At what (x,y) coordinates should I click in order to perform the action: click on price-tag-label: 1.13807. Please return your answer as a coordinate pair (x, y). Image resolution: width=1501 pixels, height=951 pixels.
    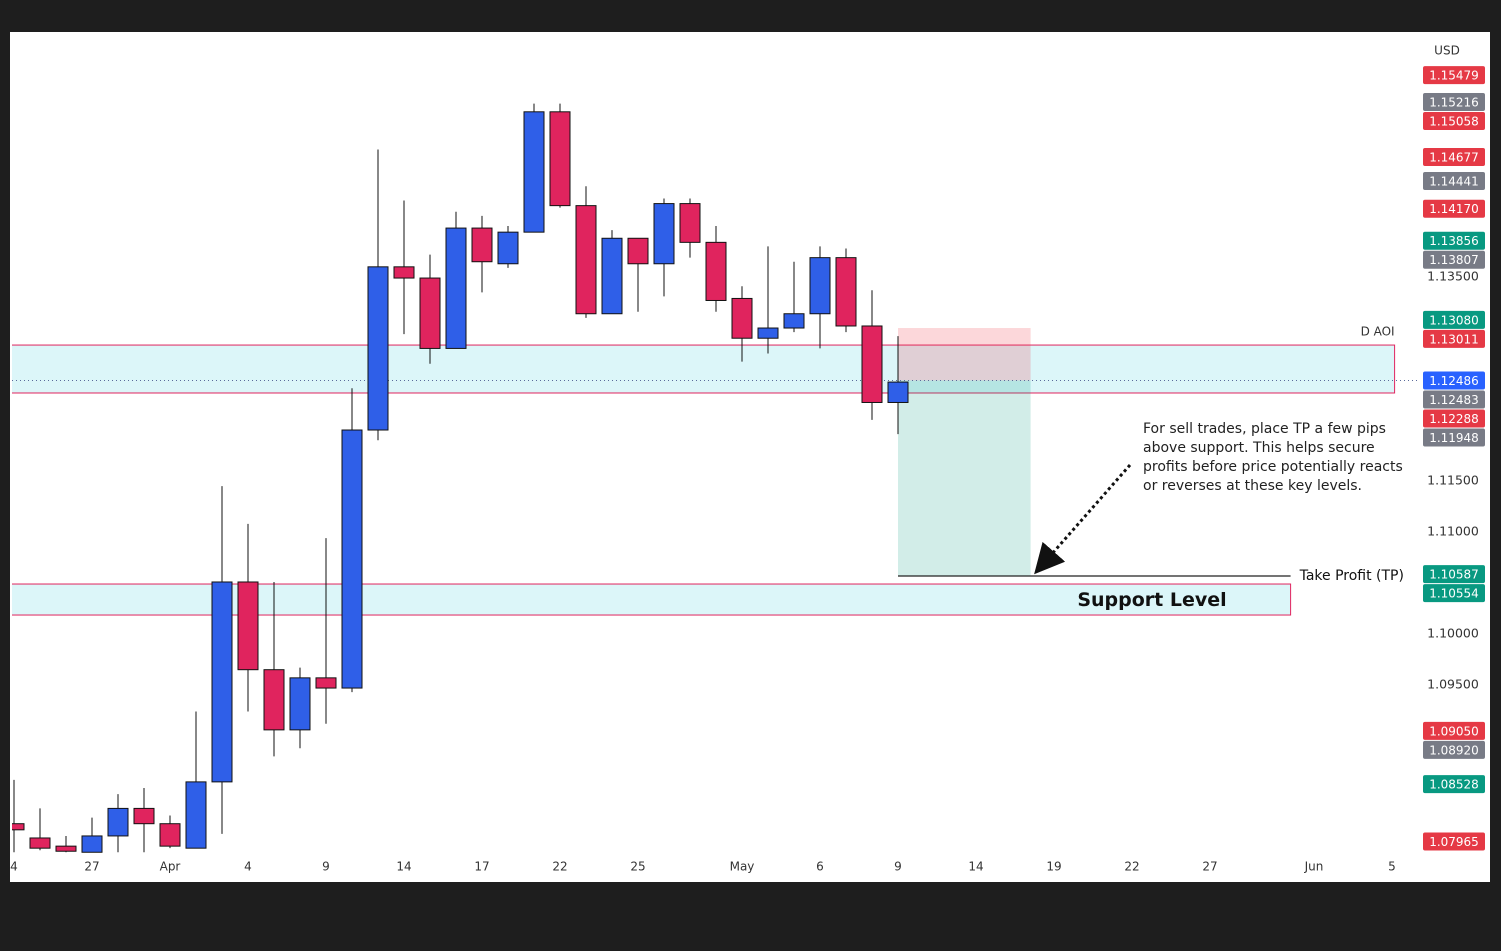
    Looking at the image, I should click on (1454, 260).